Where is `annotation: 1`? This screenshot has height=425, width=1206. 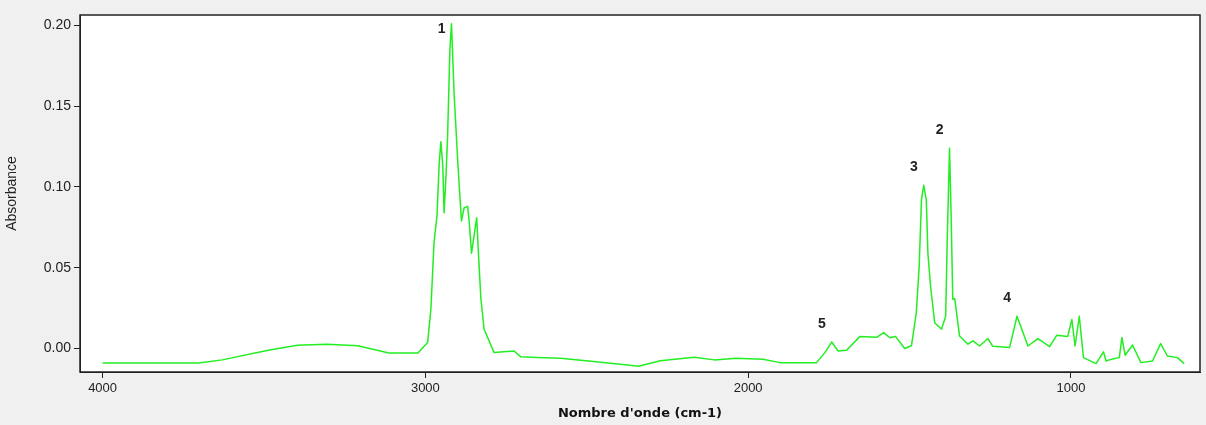 annotation: 1 is located at coordinates (441, 27).